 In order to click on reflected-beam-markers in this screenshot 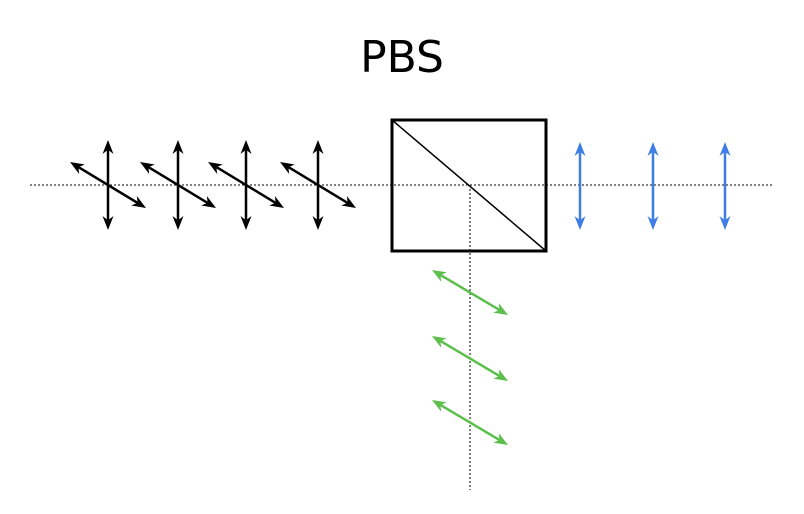, I will do `click(470, 357)`.